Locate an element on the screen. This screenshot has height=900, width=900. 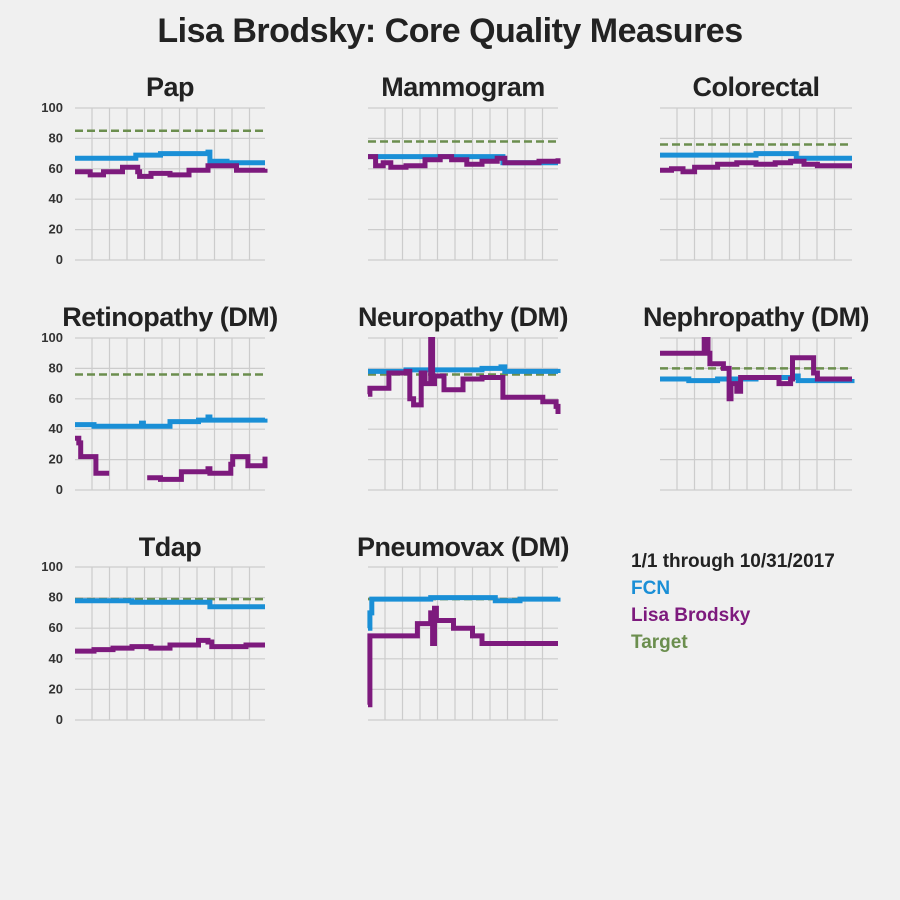
panel-title: Retinopathy (DM) is located at coordinates (170, 317).